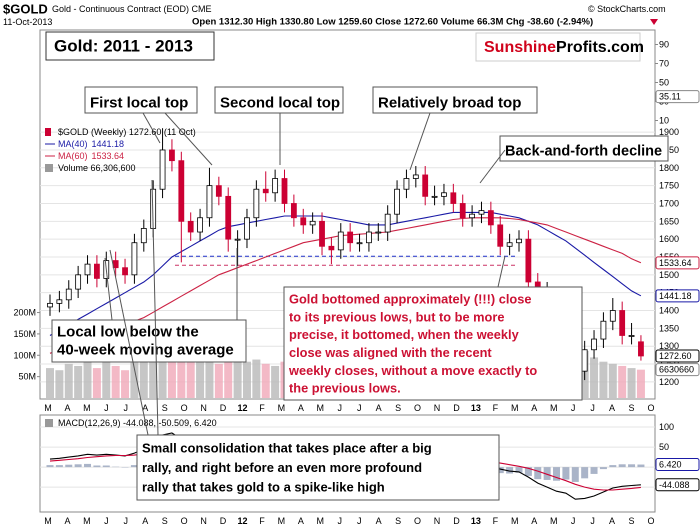 The image size is (700, 530). I want to click on value-tag-label: 1272.60, so click(675, 356).